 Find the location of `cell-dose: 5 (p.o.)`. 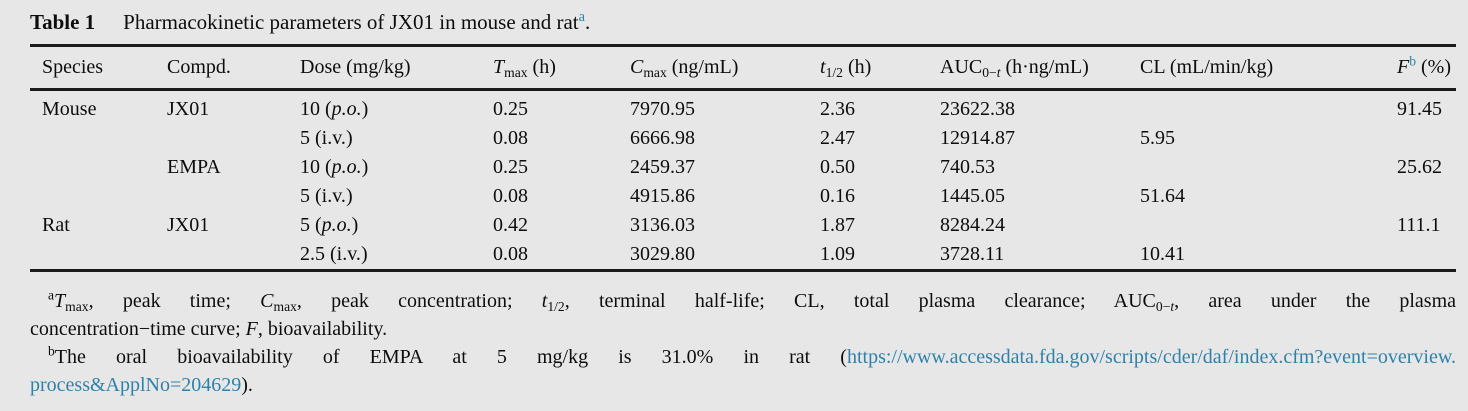

cell-dose: 5 (p.o.) is located at coordinates (329, 225).